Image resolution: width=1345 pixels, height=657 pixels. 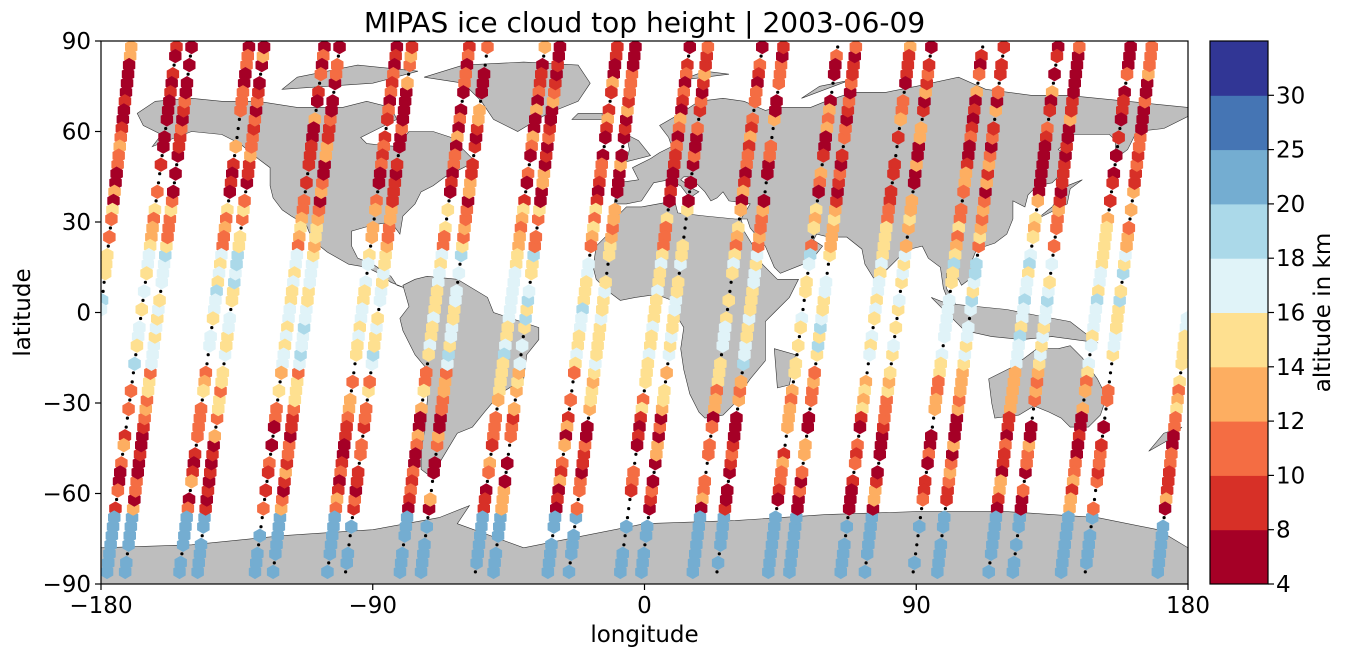 What do you see at coordinates (76, 223) in the screenshot?
I see `y-tick-label: 30` at bounding box center [76, 223].